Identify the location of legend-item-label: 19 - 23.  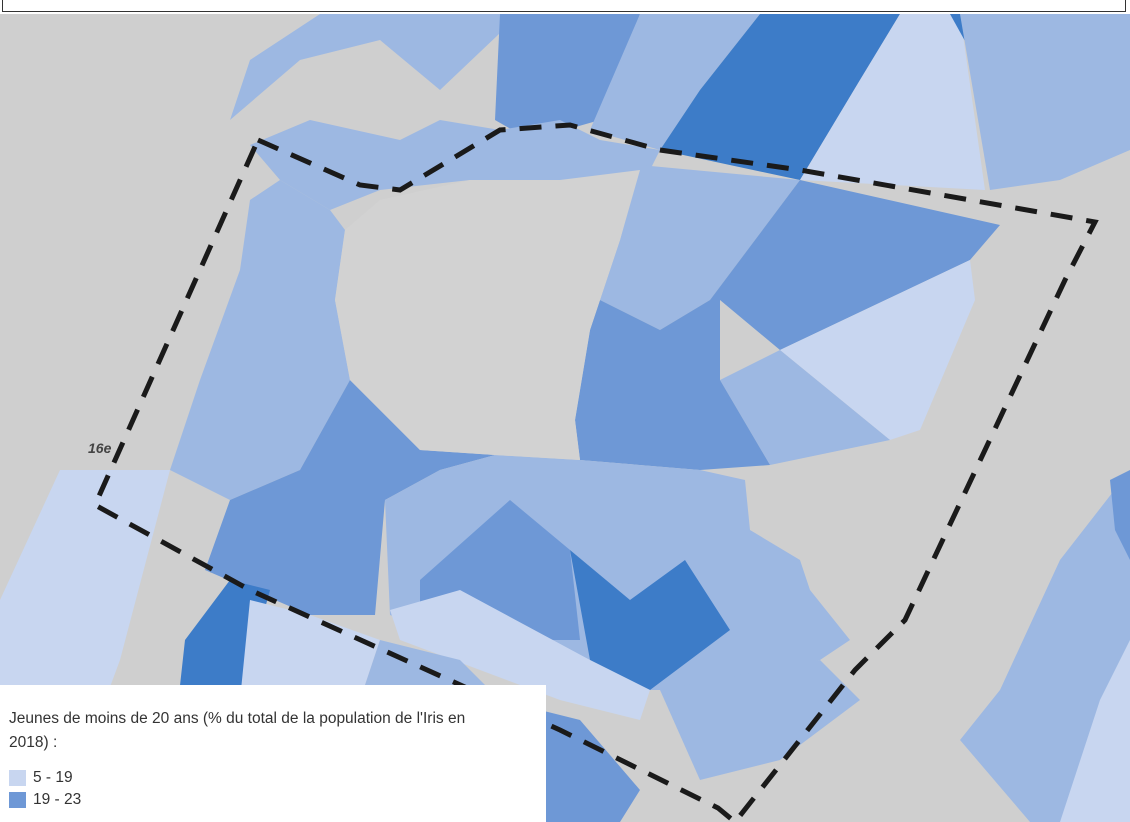
(57, 799).